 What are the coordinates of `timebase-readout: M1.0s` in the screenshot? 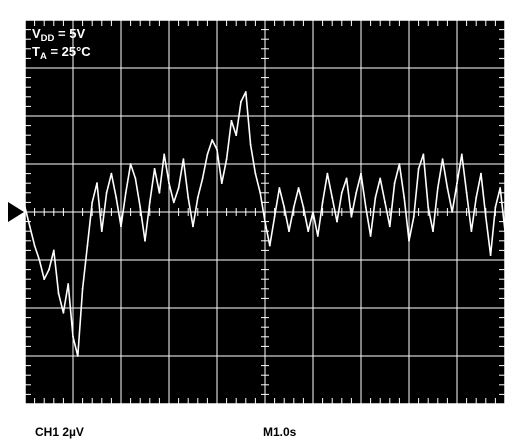 It's located at (280, 432).